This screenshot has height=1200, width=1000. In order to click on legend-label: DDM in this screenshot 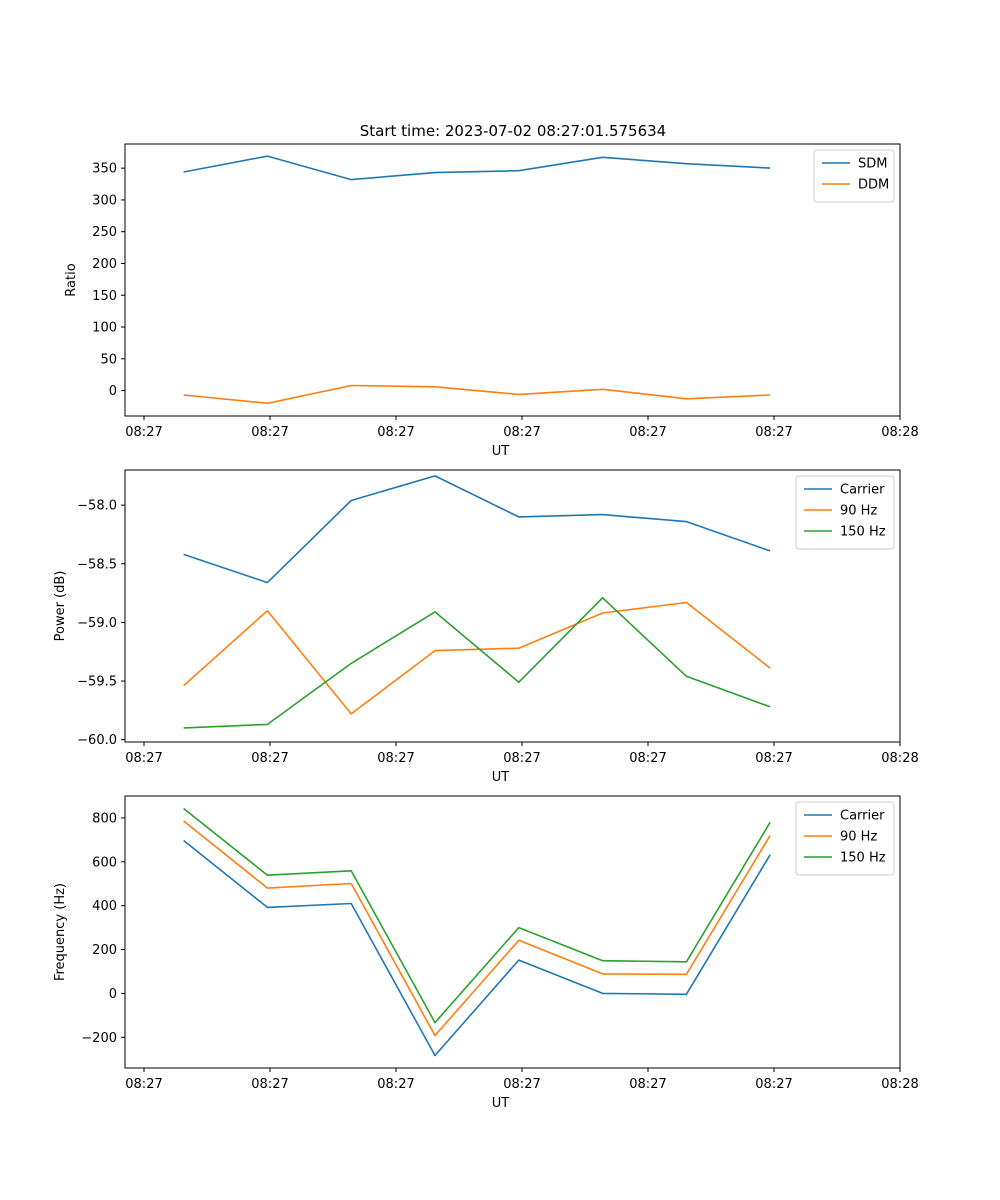, I will do `click(873, 185)`.